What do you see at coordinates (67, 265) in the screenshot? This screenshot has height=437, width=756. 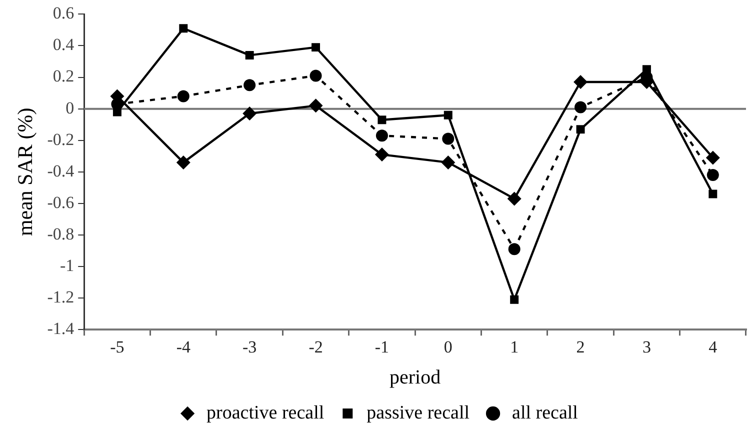 I see `y-tick-label: -1` at bounding box center [67, 265].